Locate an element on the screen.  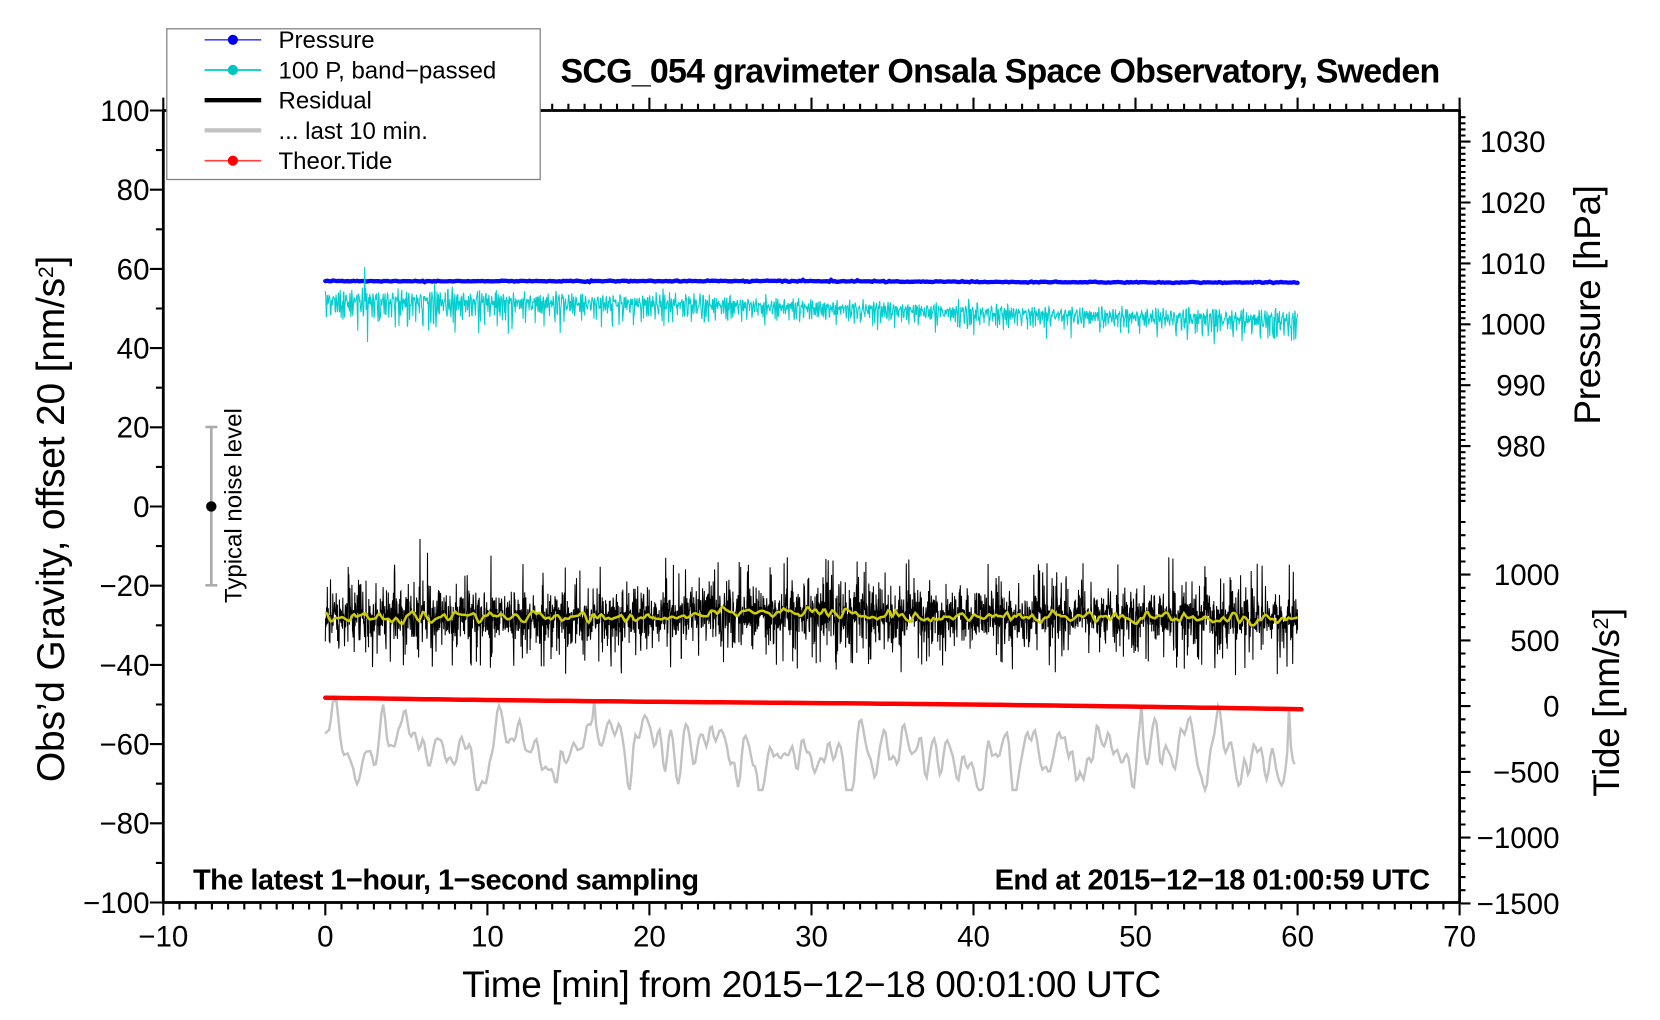
svg-text: −80 is located at coordinates (124, 824).